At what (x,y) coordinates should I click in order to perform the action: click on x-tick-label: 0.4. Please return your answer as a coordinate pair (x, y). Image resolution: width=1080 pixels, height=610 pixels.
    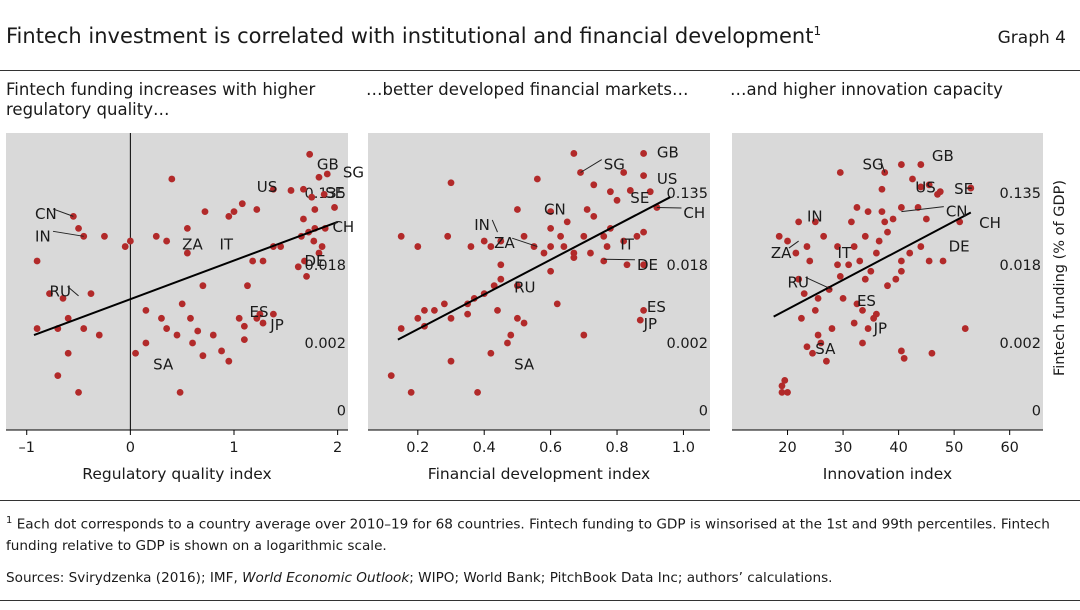
    Looking at the image, I should click on (484, 448).